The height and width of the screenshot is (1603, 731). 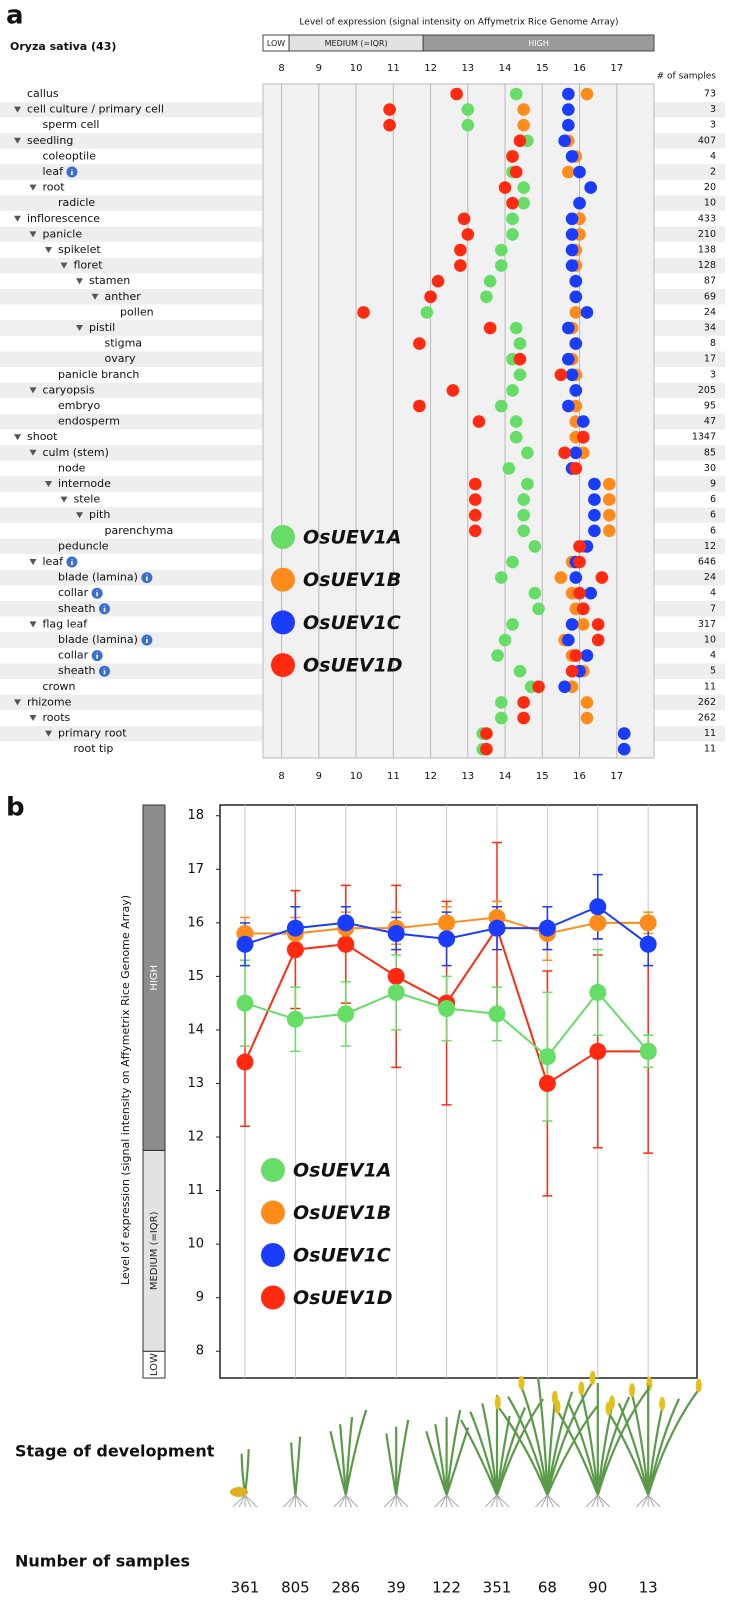 What do you see at coordinates (393, 68) in the screenshot?
I see `x-tick-label: 11` at bounding box center [393, 68].